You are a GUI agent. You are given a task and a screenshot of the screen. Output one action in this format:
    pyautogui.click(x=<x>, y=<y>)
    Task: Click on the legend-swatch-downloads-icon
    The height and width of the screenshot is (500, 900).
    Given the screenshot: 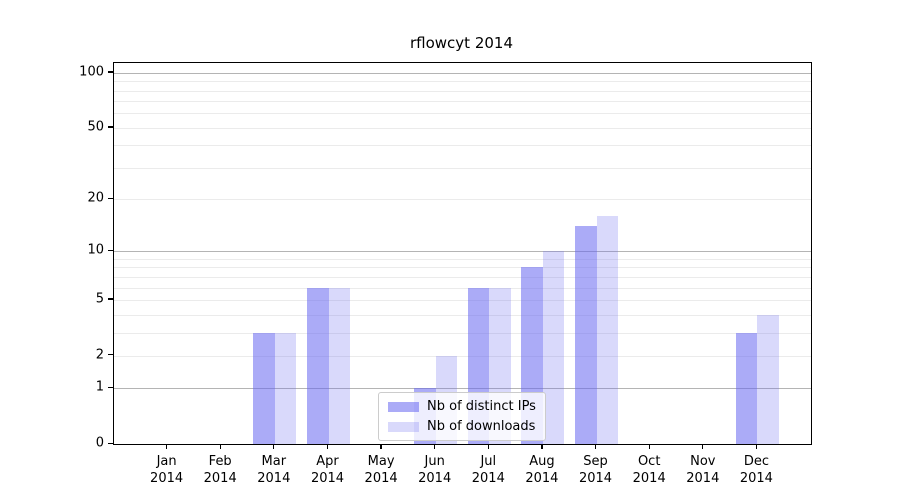 What is the action you would take?
    pyautogui.click(x=403, y=426)
    